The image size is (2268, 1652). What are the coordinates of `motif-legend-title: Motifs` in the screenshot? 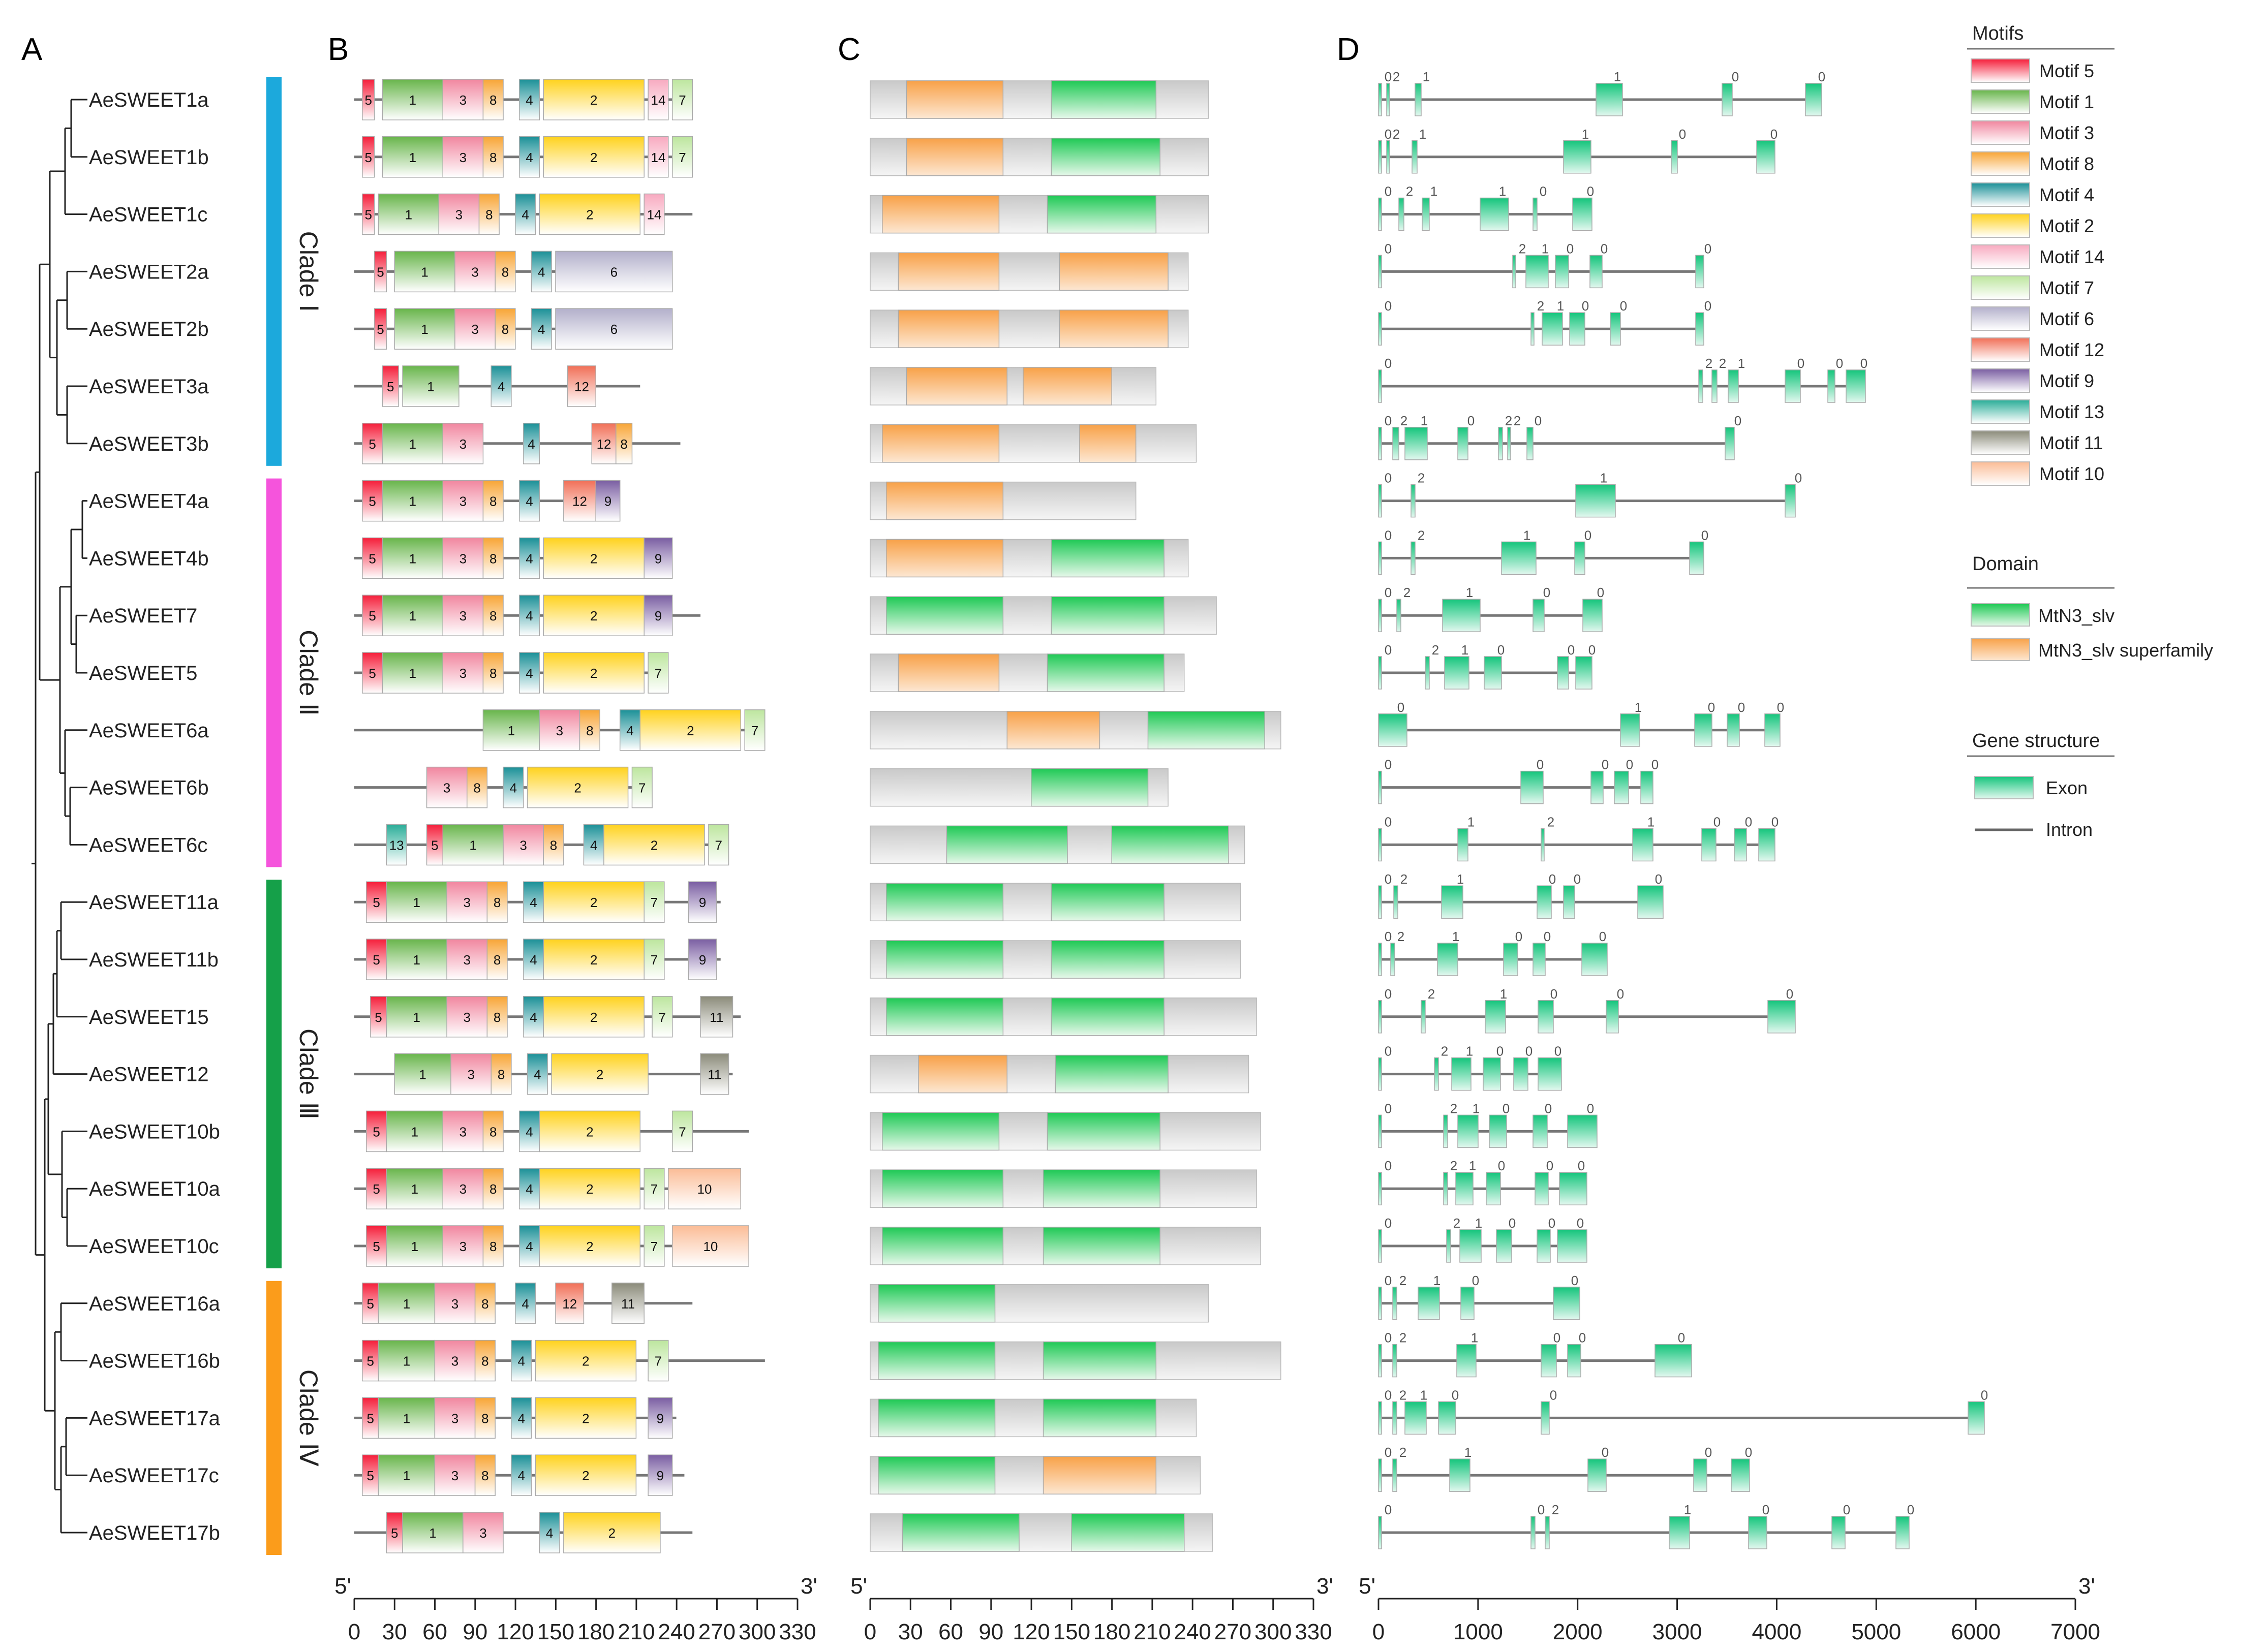 It's located at (1998, 33).